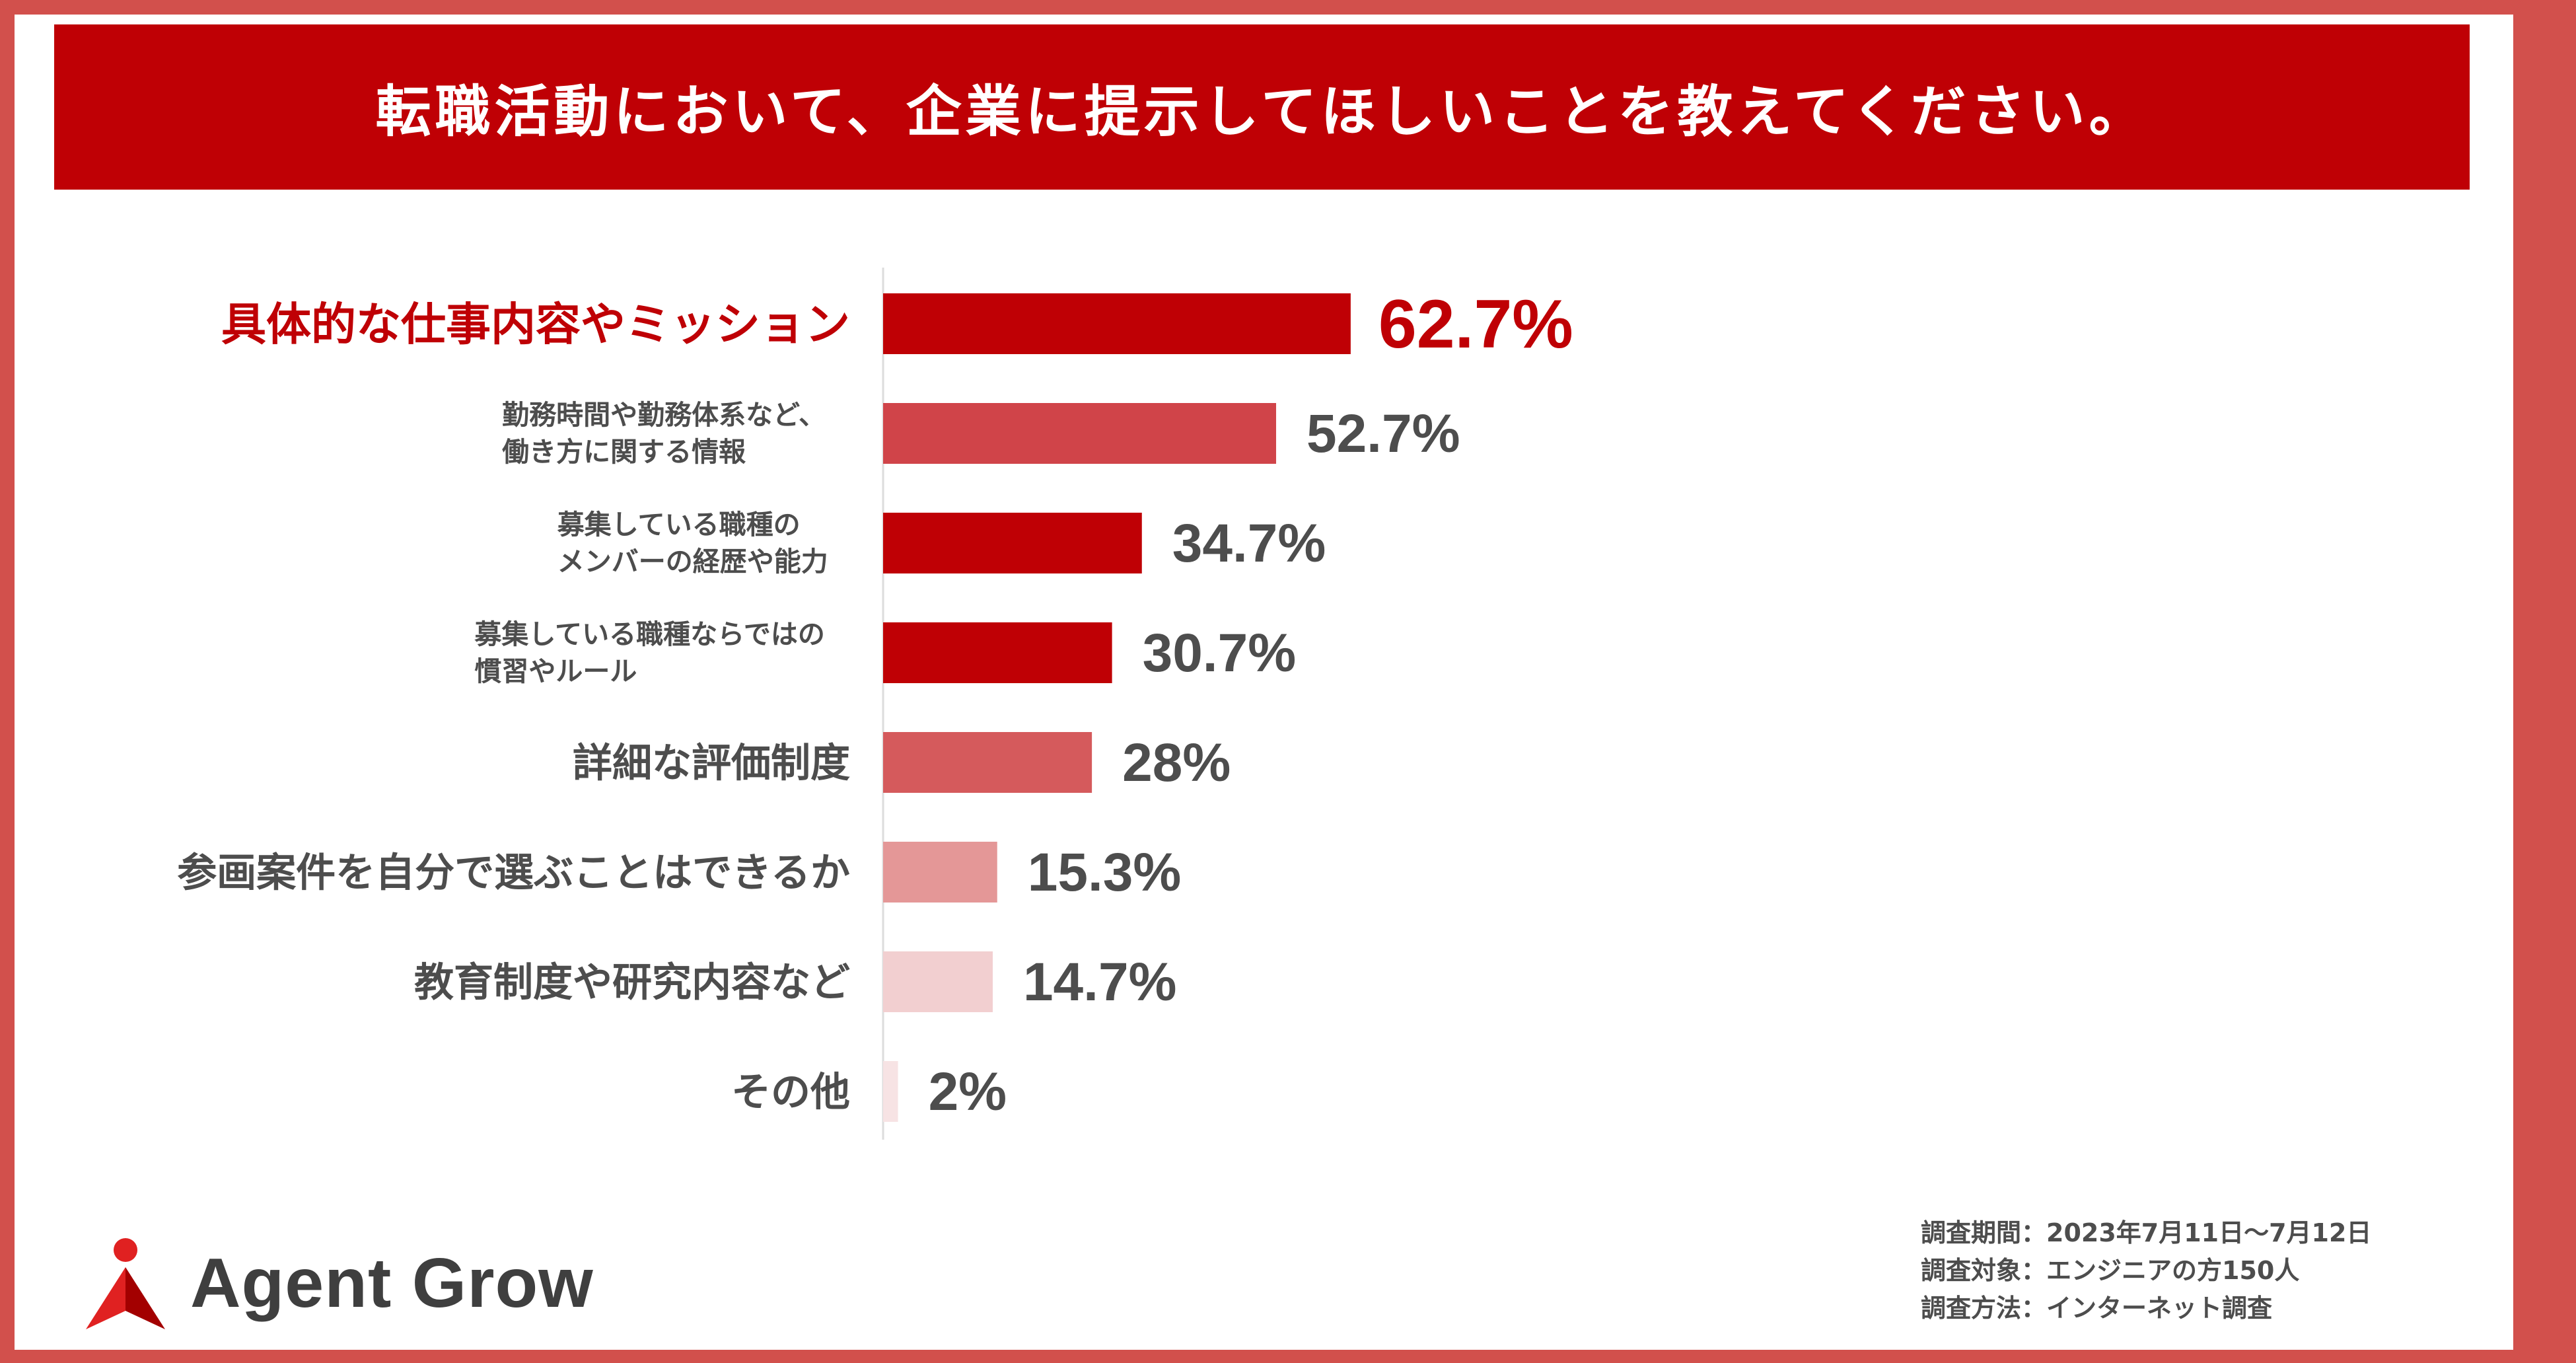  What do you see at coordinates (650, 652) in the screenshot?
I see `category-label-4: 募集している職種ならではの慣習やルール` at bounding box center [650, 652].